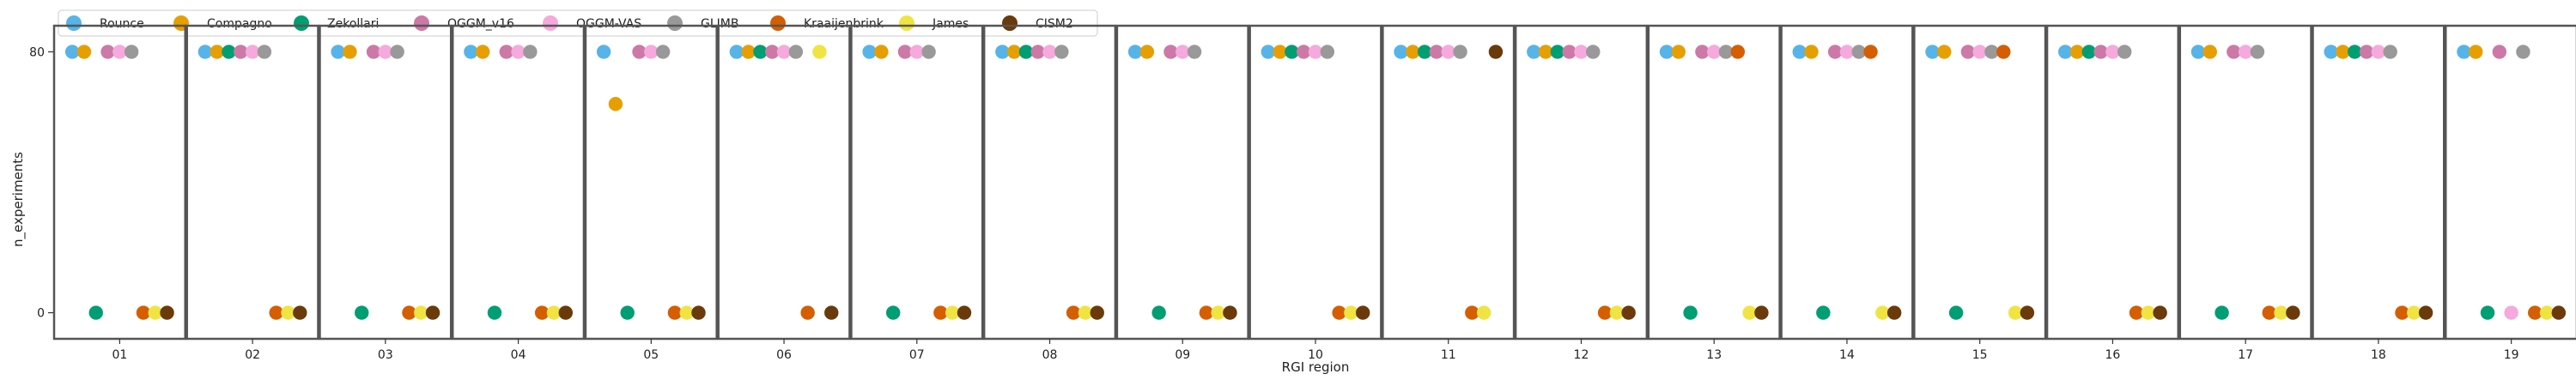  Describe the element at coordinates (1182, 355) in the screenshot. I see `x-tick-label: 09` at that location.